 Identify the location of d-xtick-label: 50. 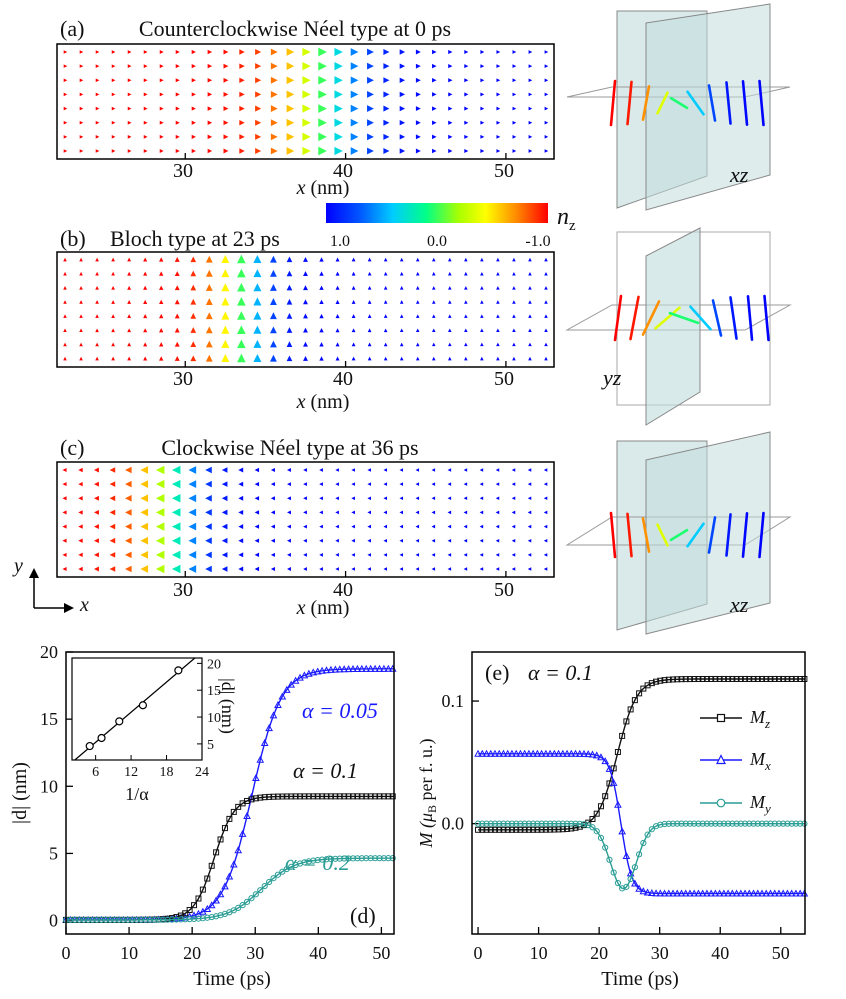
(381, 953).